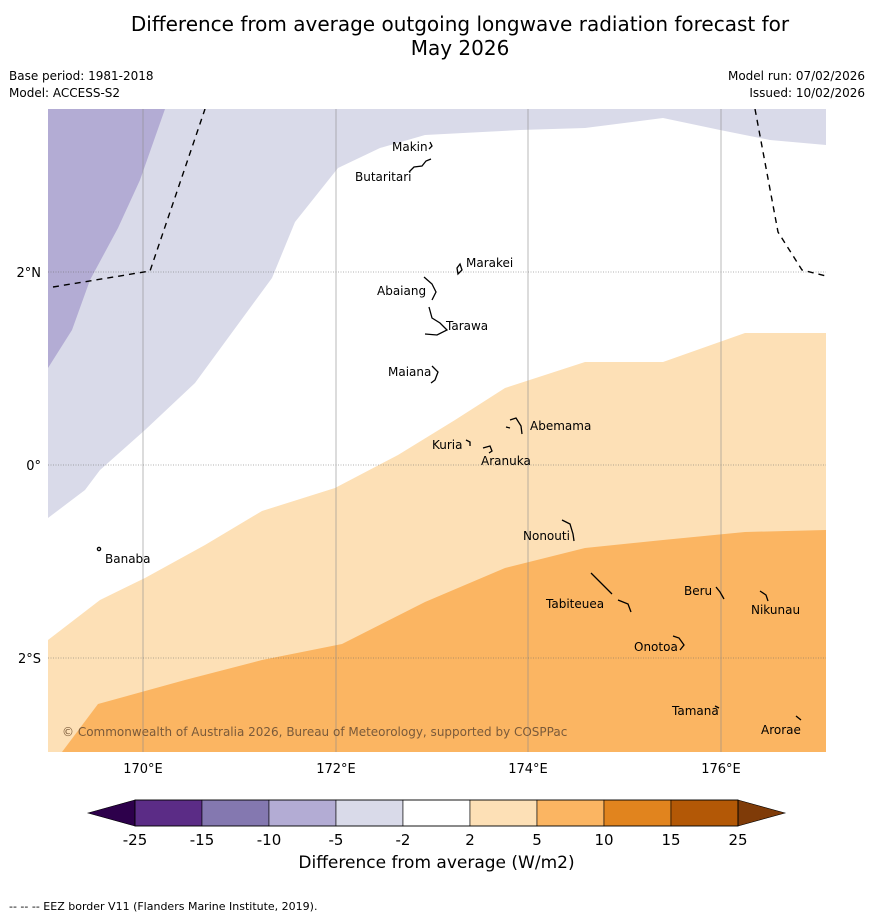 This screenshot has height=919, width=873. What do you see at coordinates (603, 840) in the screenshot?
I see `colorbar-tick-label: 10` at bounding box center [603, 840].